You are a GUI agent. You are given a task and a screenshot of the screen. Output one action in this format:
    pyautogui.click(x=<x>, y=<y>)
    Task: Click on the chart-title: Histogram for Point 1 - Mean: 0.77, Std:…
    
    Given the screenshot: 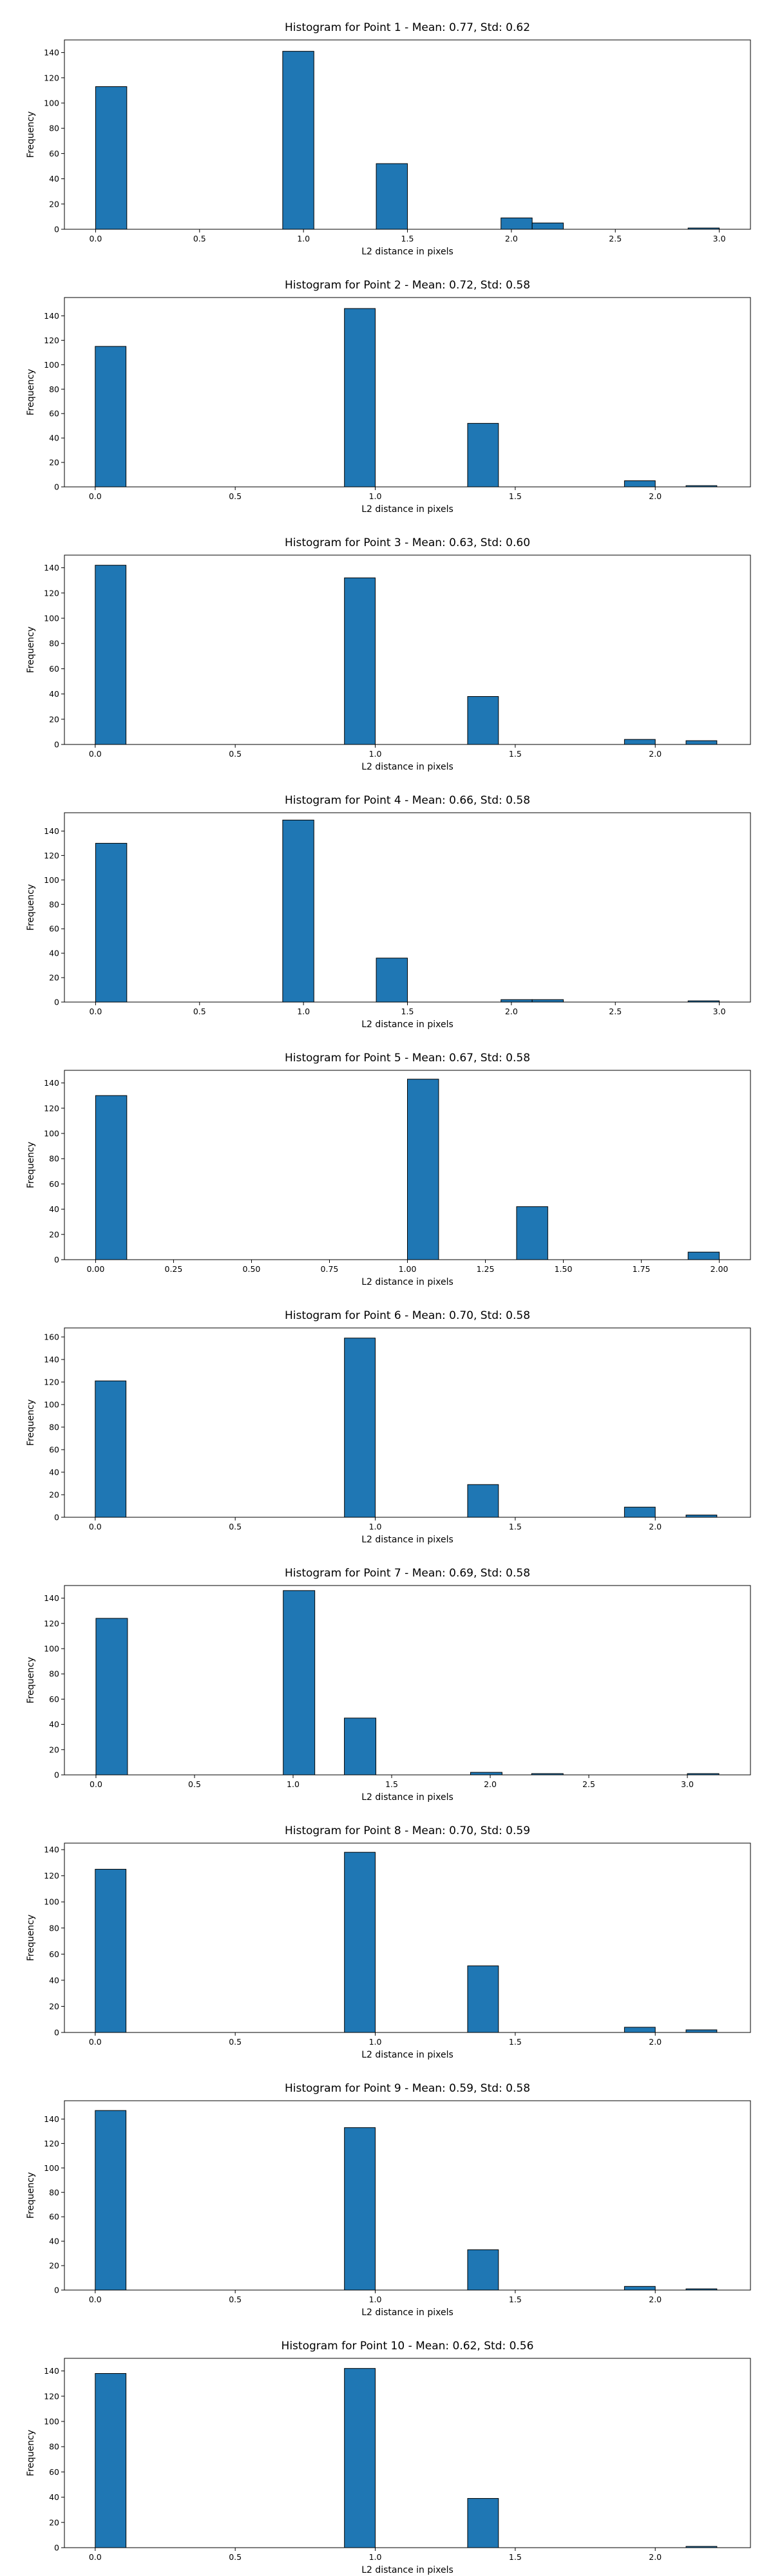 What is the action you would take?
    pyautogui.click(x=407, y=28)
    